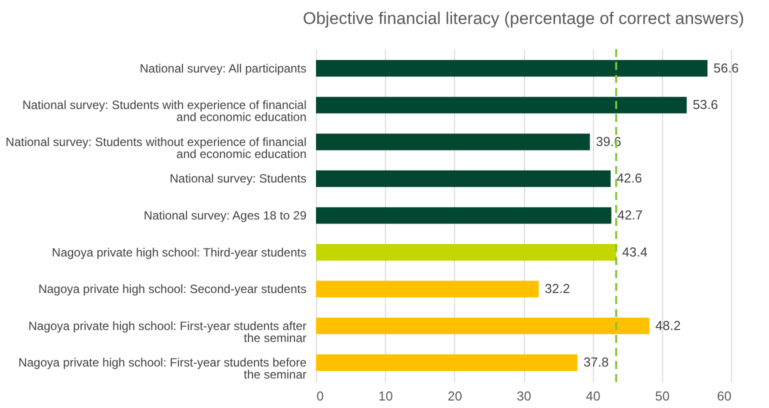  I want to click on data-label: 42.7, so click(630, 215).